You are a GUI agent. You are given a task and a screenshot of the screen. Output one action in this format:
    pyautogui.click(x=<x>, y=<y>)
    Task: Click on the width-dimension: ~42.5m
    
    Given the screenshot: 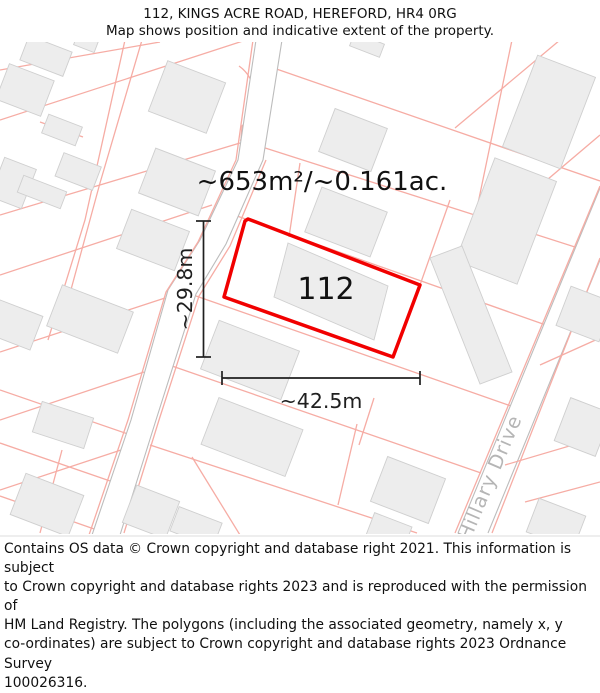 What is the action you would take?
    pyautogui.click(x=321, y=392)
    